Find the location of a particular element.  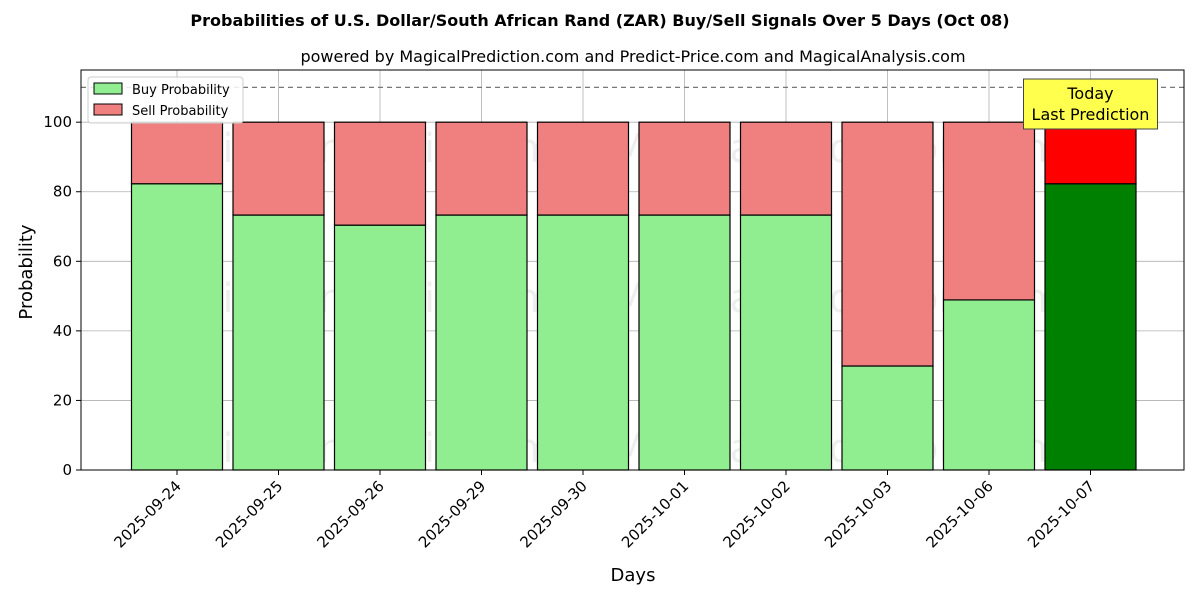

y-tick-label: 100 is located at coordinates (57, 122).